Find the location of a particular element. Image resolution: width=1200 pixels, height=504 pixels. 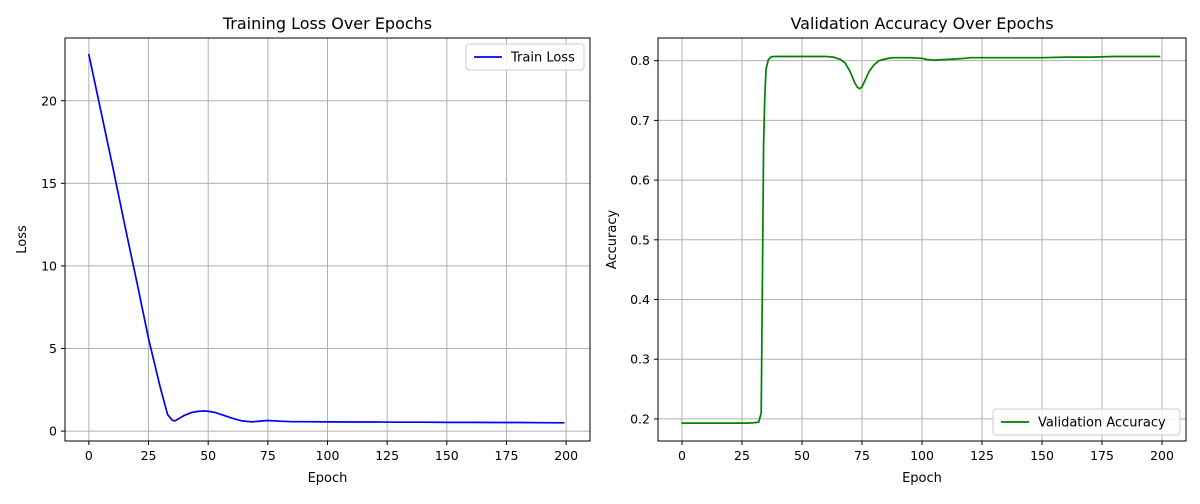

y-axis-label: Loss is located at coordinates (22, 239).